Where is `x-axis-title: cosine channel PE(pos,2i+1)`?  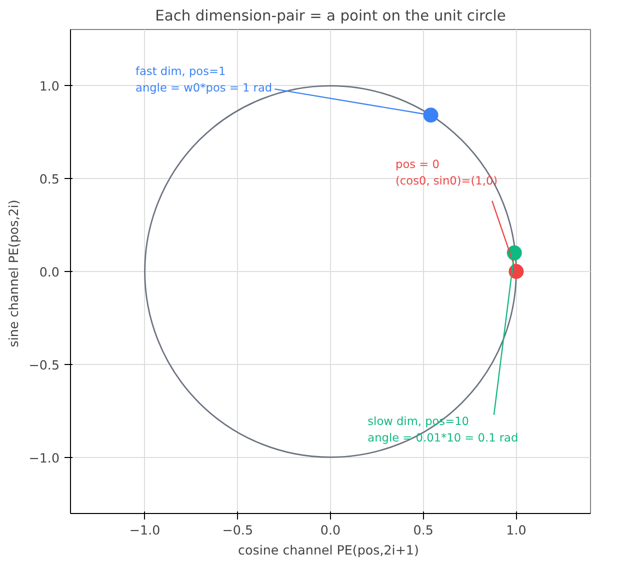
x-axis-title: cosine channel PE(pos,2i+1) is located at coordinates (328, 550).